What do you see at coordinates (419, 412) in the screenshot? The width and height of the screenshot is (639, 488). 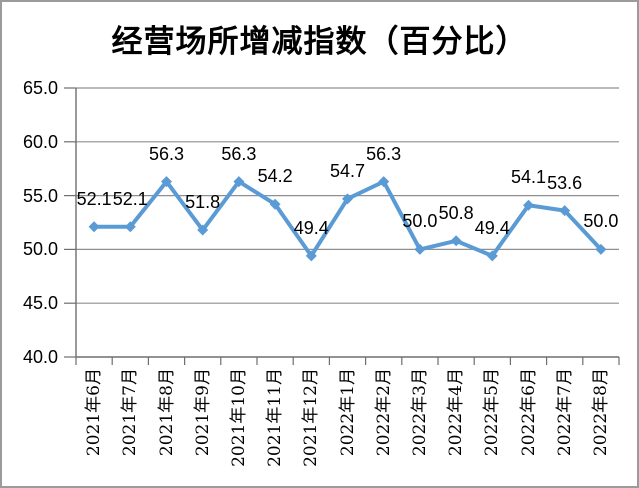 I see `x-axis-label-text: 2022年3月` at bounding box center [419, 412].